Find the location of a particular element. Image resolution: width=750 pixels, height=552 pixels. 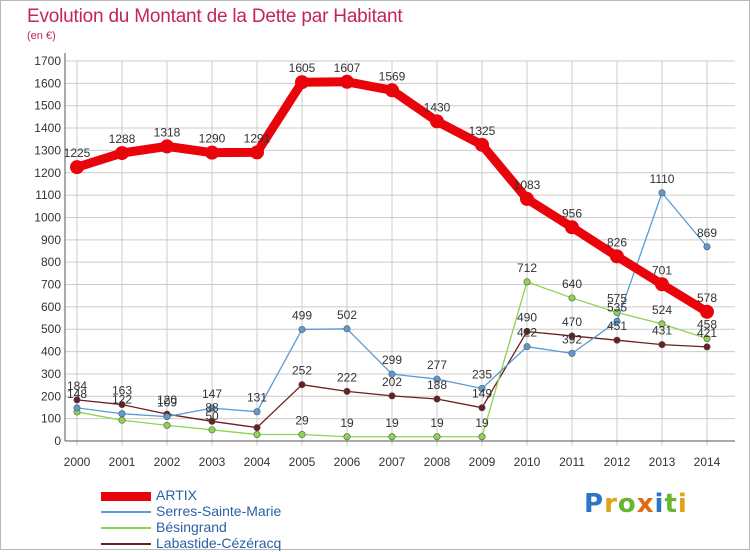

data-label: 1288 is located at coordinates (122, 139).